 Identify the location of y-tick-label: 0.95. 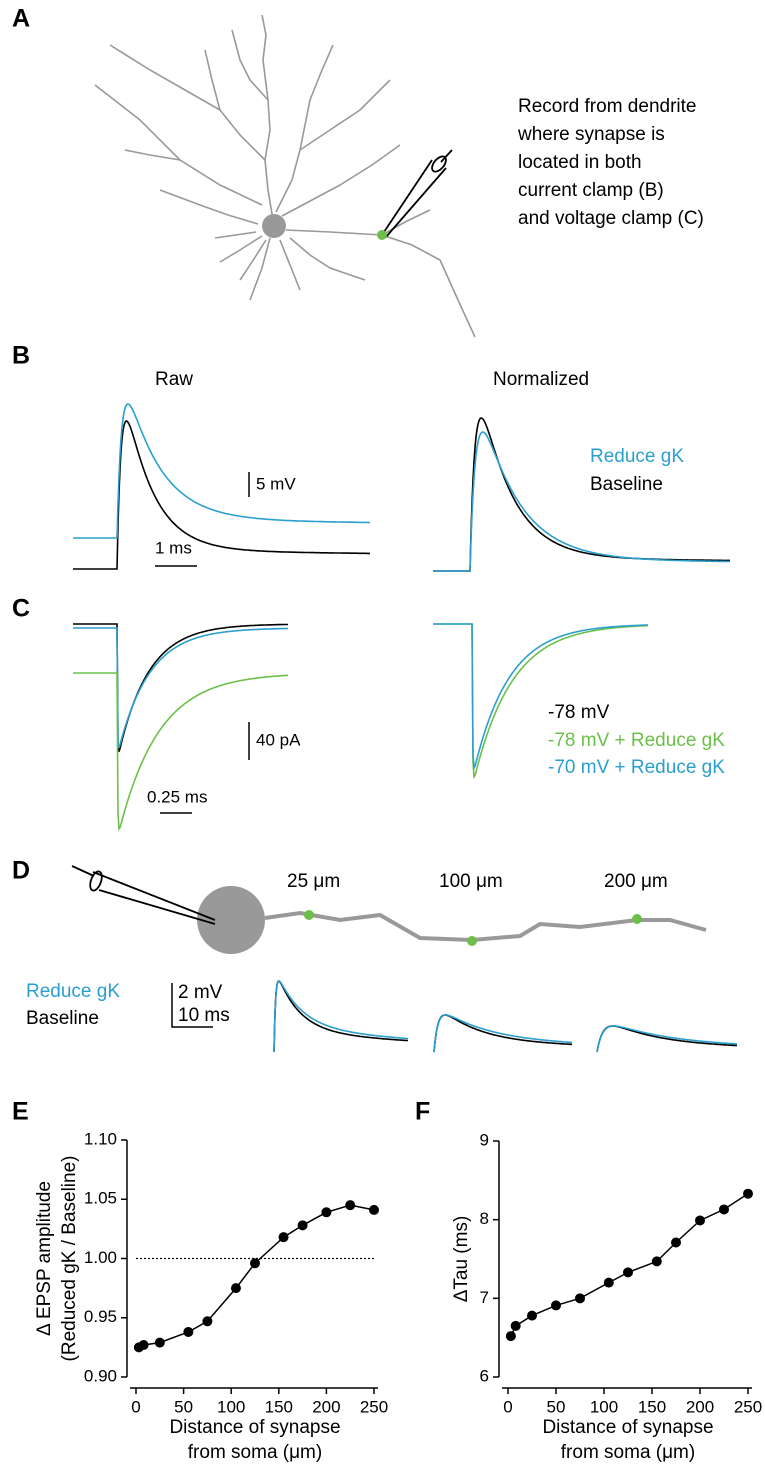
(100, 1316).